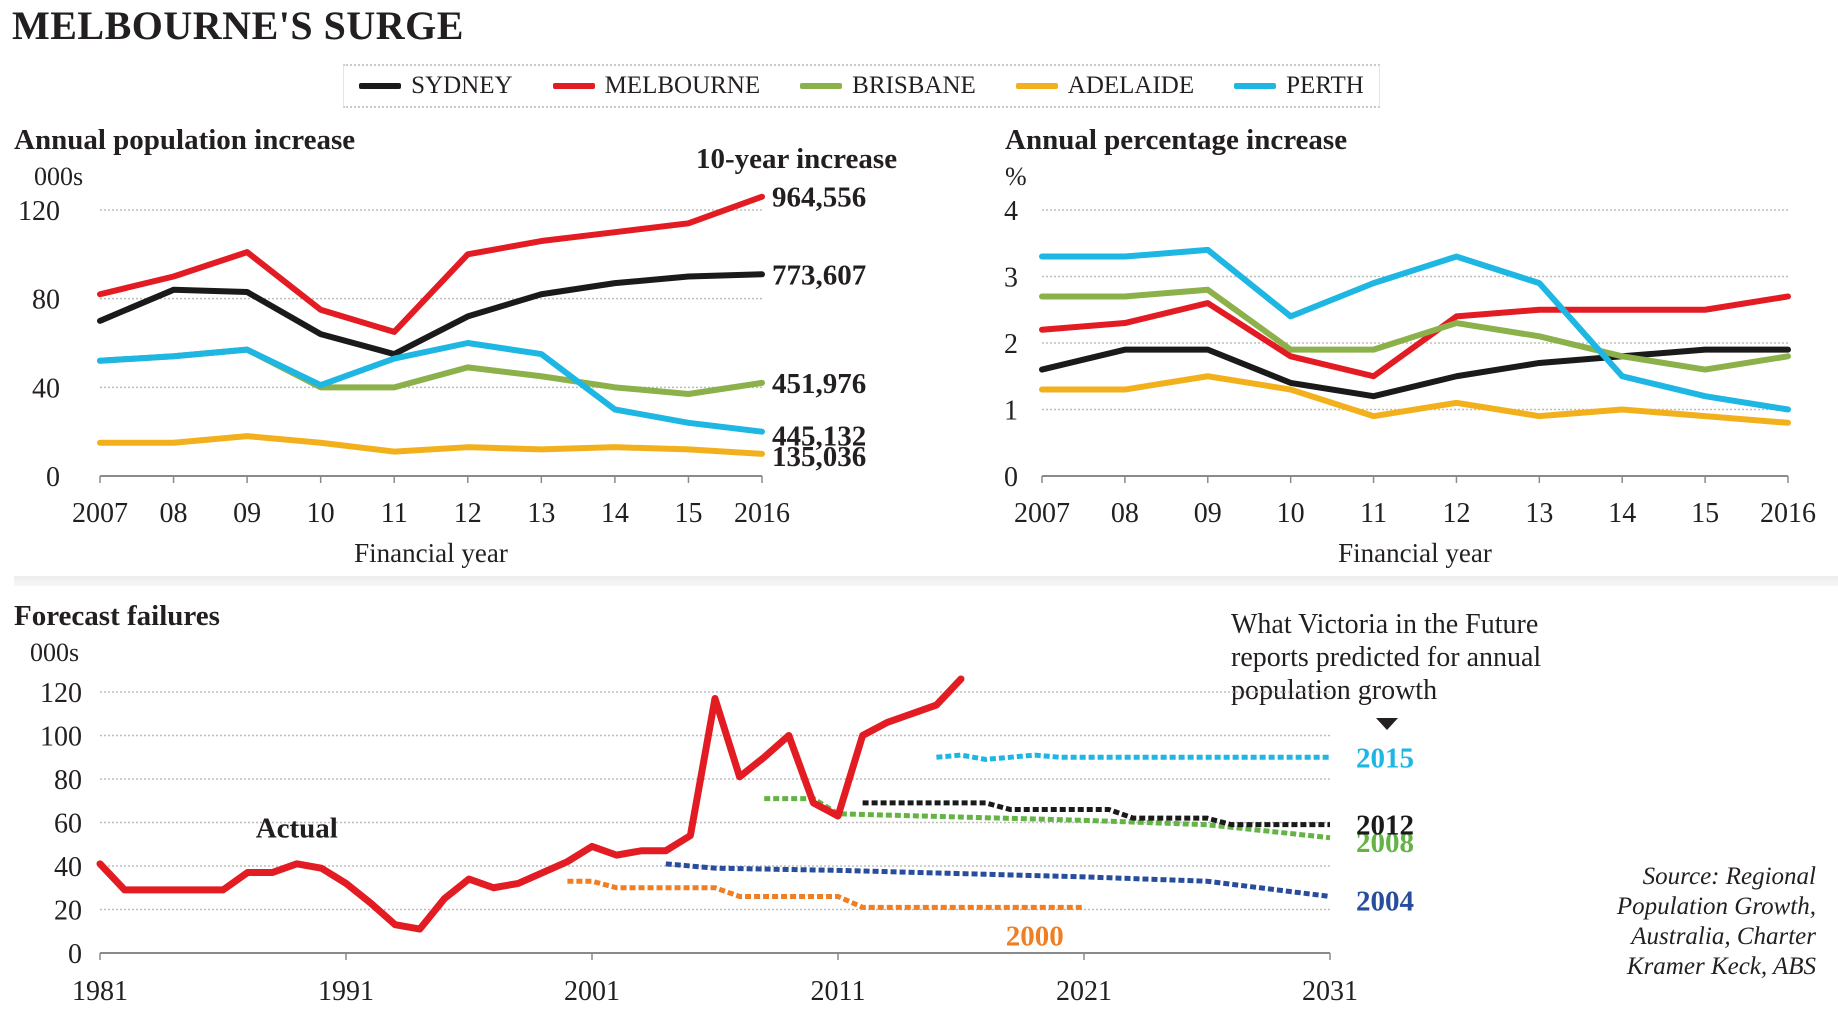 The image size is (1838, 1030). What do you see at coordinates (1385, 843) in the screenshot?
I see `forecast-label-2008: 2008` at bounding box center [1385, 843].